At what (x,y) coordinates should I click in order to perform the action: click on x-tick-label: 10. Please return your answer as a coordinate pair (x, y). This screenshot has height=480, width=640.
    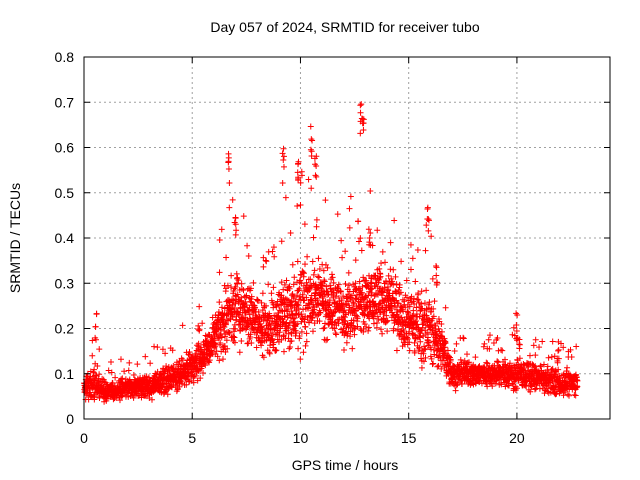
    Looking at the image, I should click on (301, 438).